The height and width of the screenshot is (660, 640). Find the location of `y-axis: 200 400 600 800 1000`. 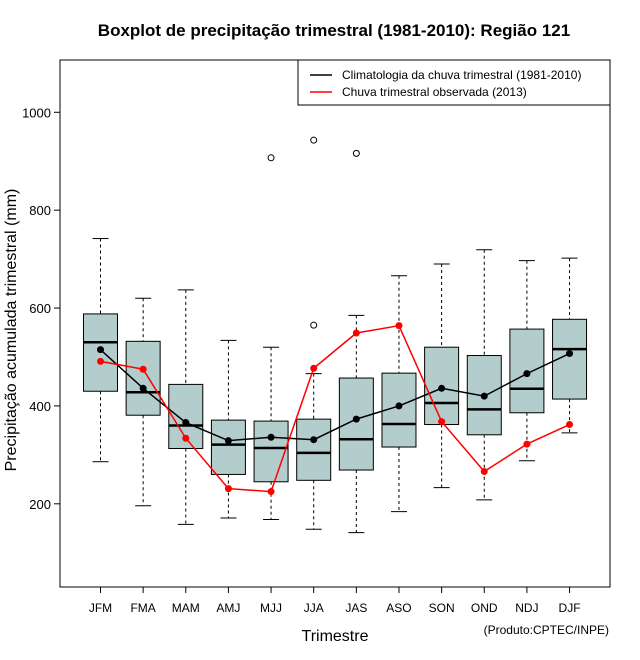

y-axis: 200 400 600 800 1000 is located at coordinates (41, 308).